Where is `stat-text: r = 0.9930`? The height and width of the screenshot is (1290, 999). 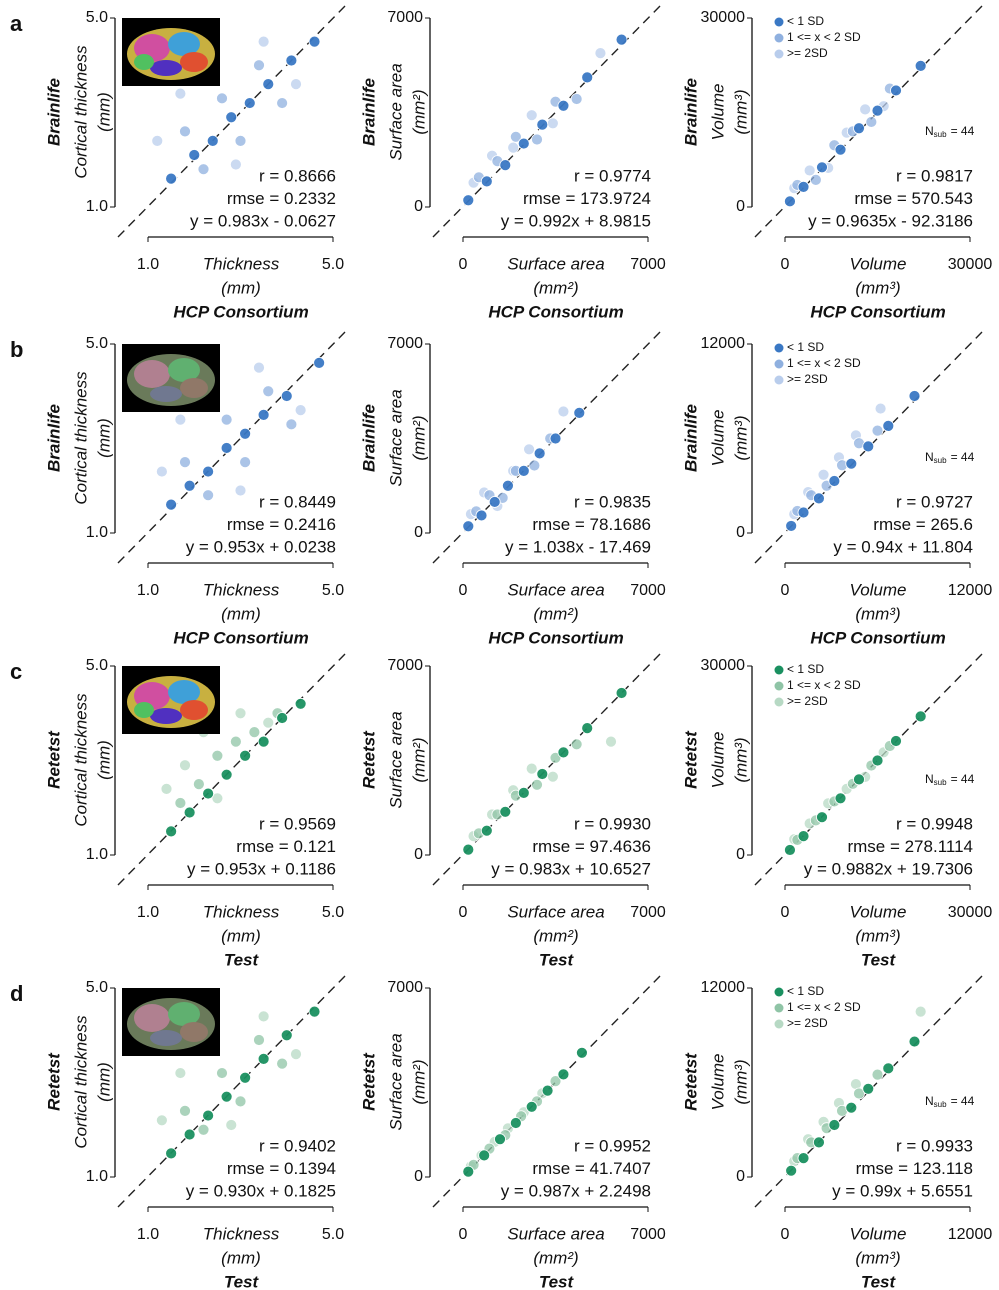
stat-text: r = 0.9930 is located at coordinates (612, 823).